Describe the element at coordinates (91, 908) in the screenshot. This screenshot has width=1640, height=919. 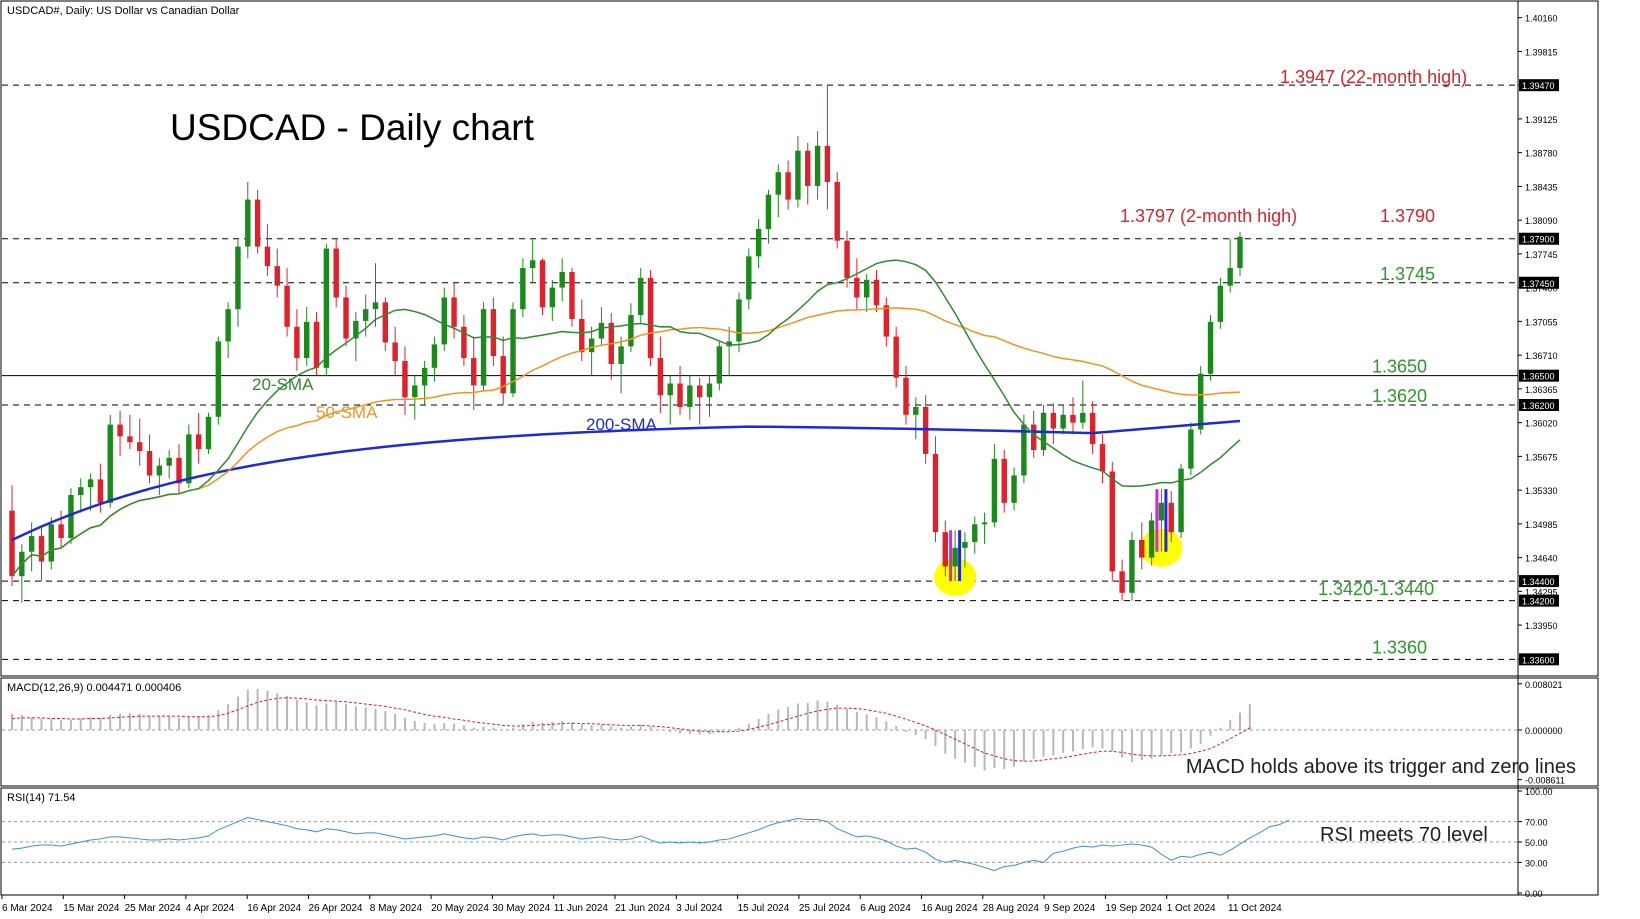
I see `x-tick-label: 15 Mar 2024` at that location.